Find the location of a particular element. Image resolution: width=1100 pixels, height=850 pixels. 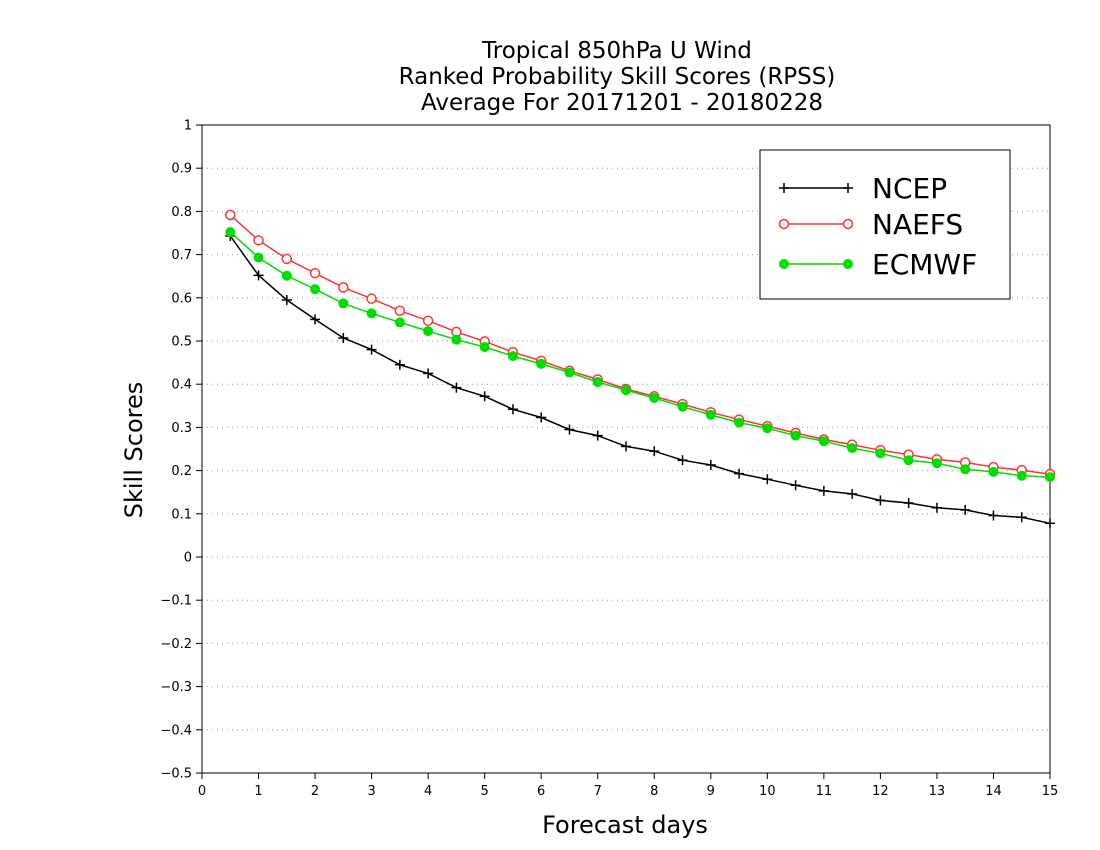

y-tick-label: 0.3 is located at coordinates (181, 428).